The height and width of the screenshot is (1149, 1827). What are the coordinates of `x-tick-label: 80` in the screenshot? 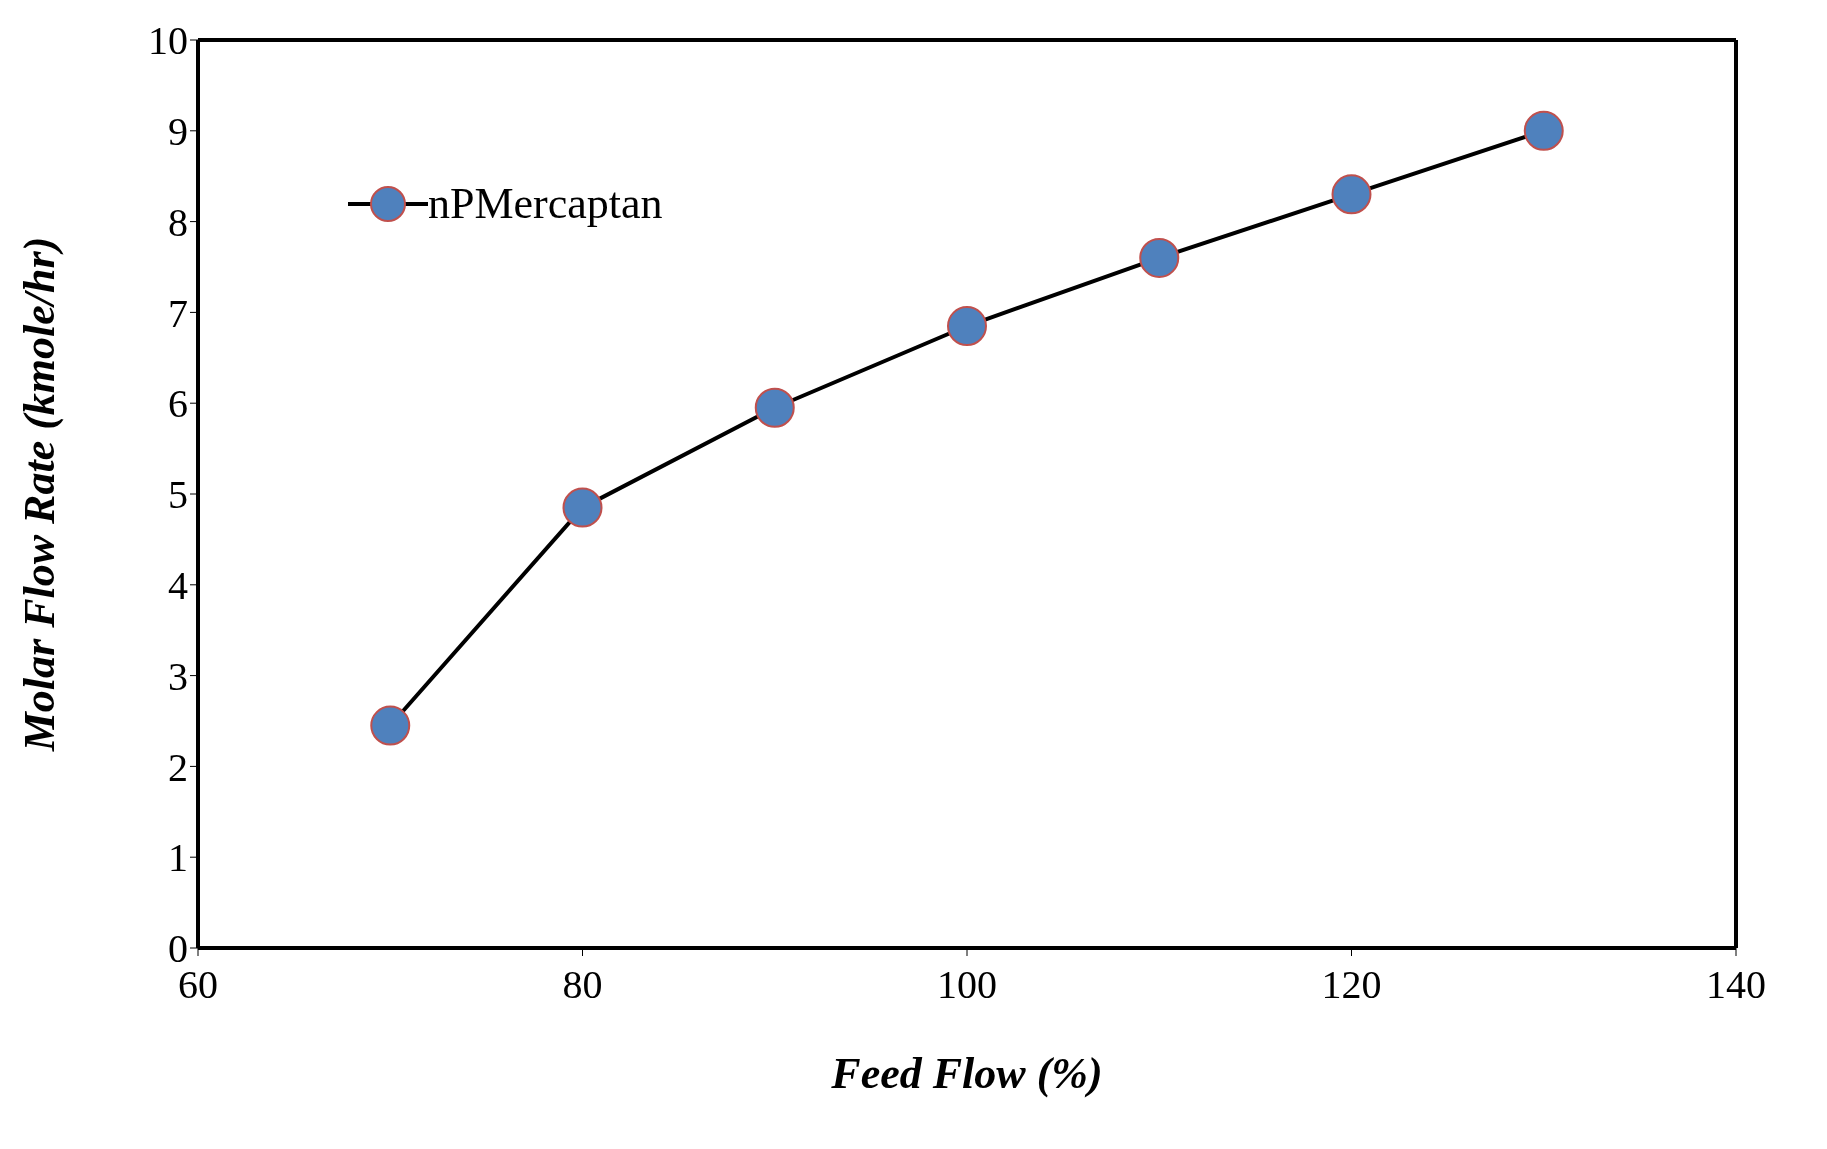 It's located at (582, 985).